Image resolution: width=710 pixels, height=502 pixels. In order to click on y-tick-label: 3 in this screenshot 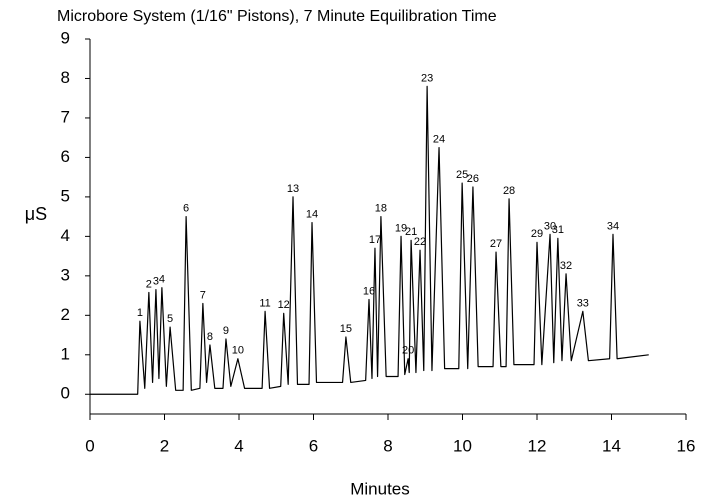, I will do `click(65, 274)`.